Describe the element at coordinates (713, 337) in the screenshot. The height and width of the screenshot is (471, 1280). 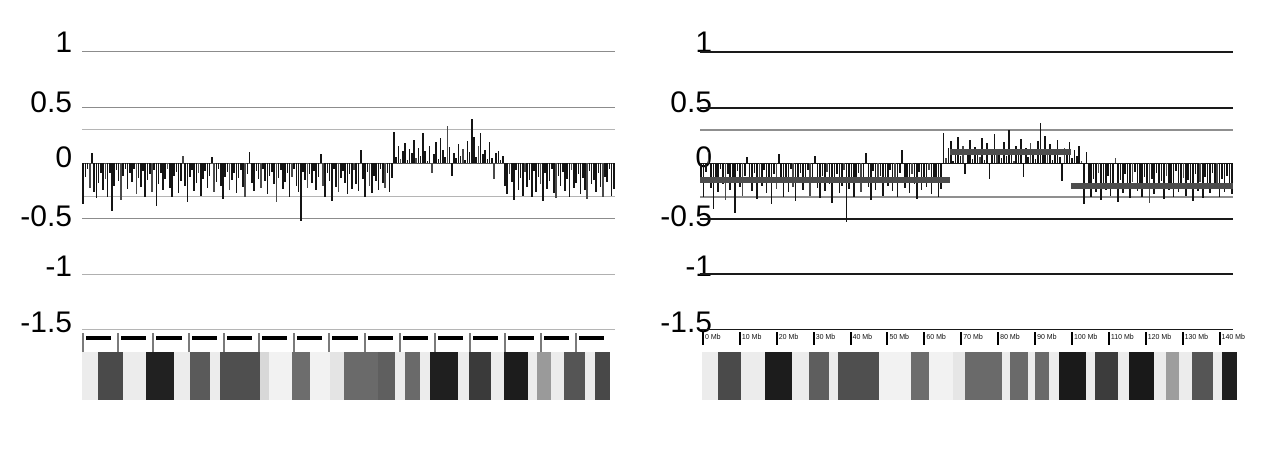
I see `ideogram-tick-label: 0 Mb` at that location.